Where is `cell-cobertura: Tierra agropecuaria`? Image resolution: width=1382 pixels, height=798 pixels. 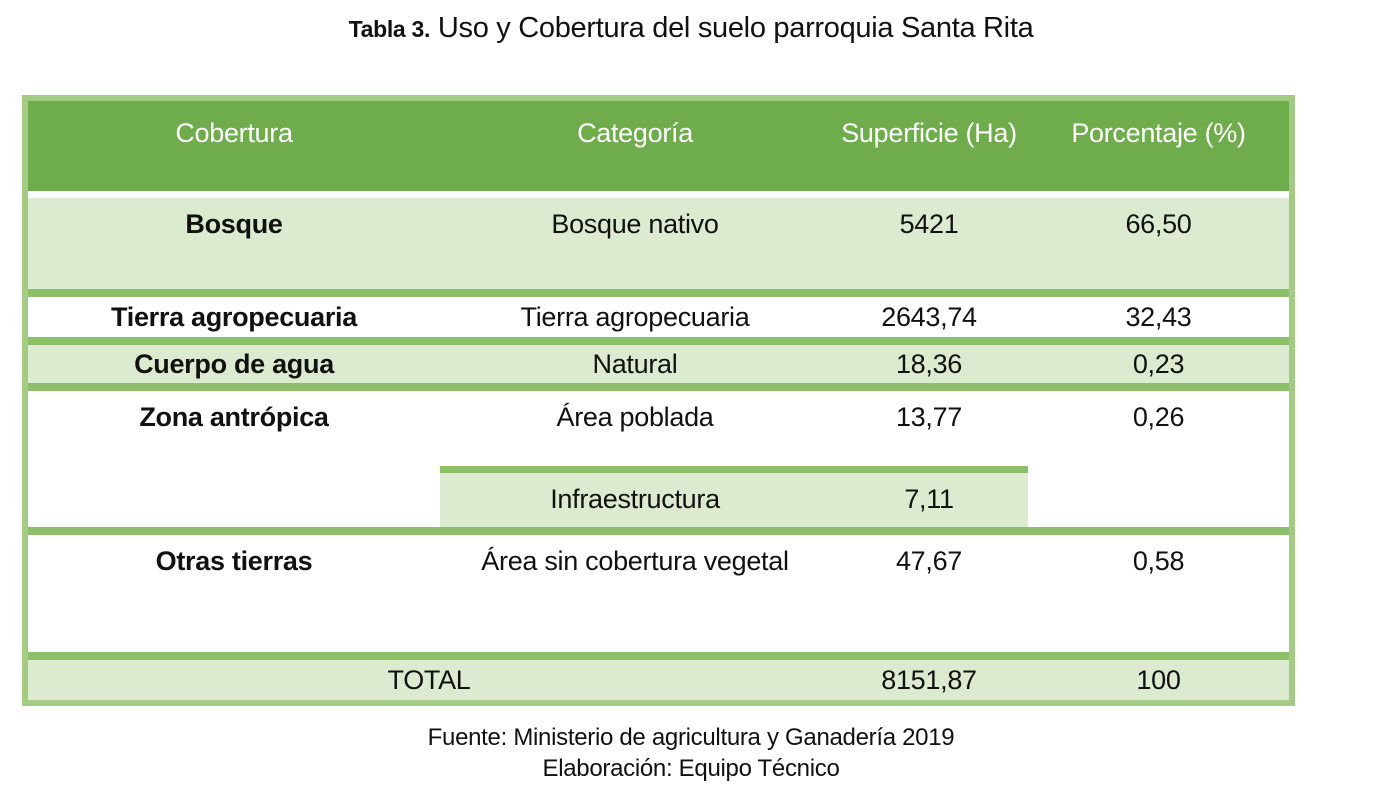 cell-cobertura: Tierra agropecuaria is located at coordinates (234, 317).